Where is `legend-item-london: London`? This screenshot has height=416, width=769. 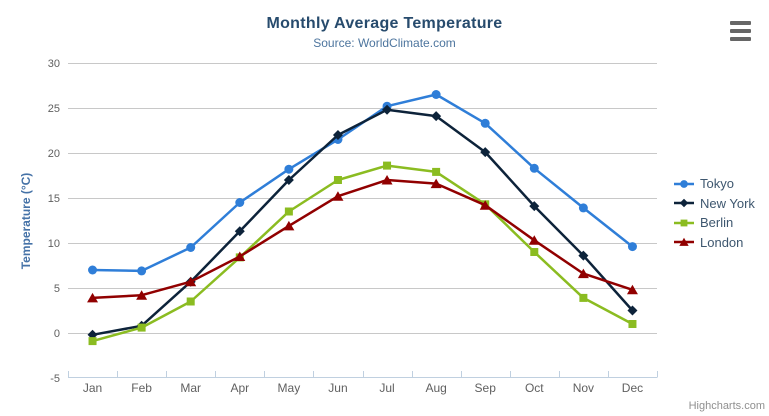
legend-item-london: London is located at coordinates (714, 242).